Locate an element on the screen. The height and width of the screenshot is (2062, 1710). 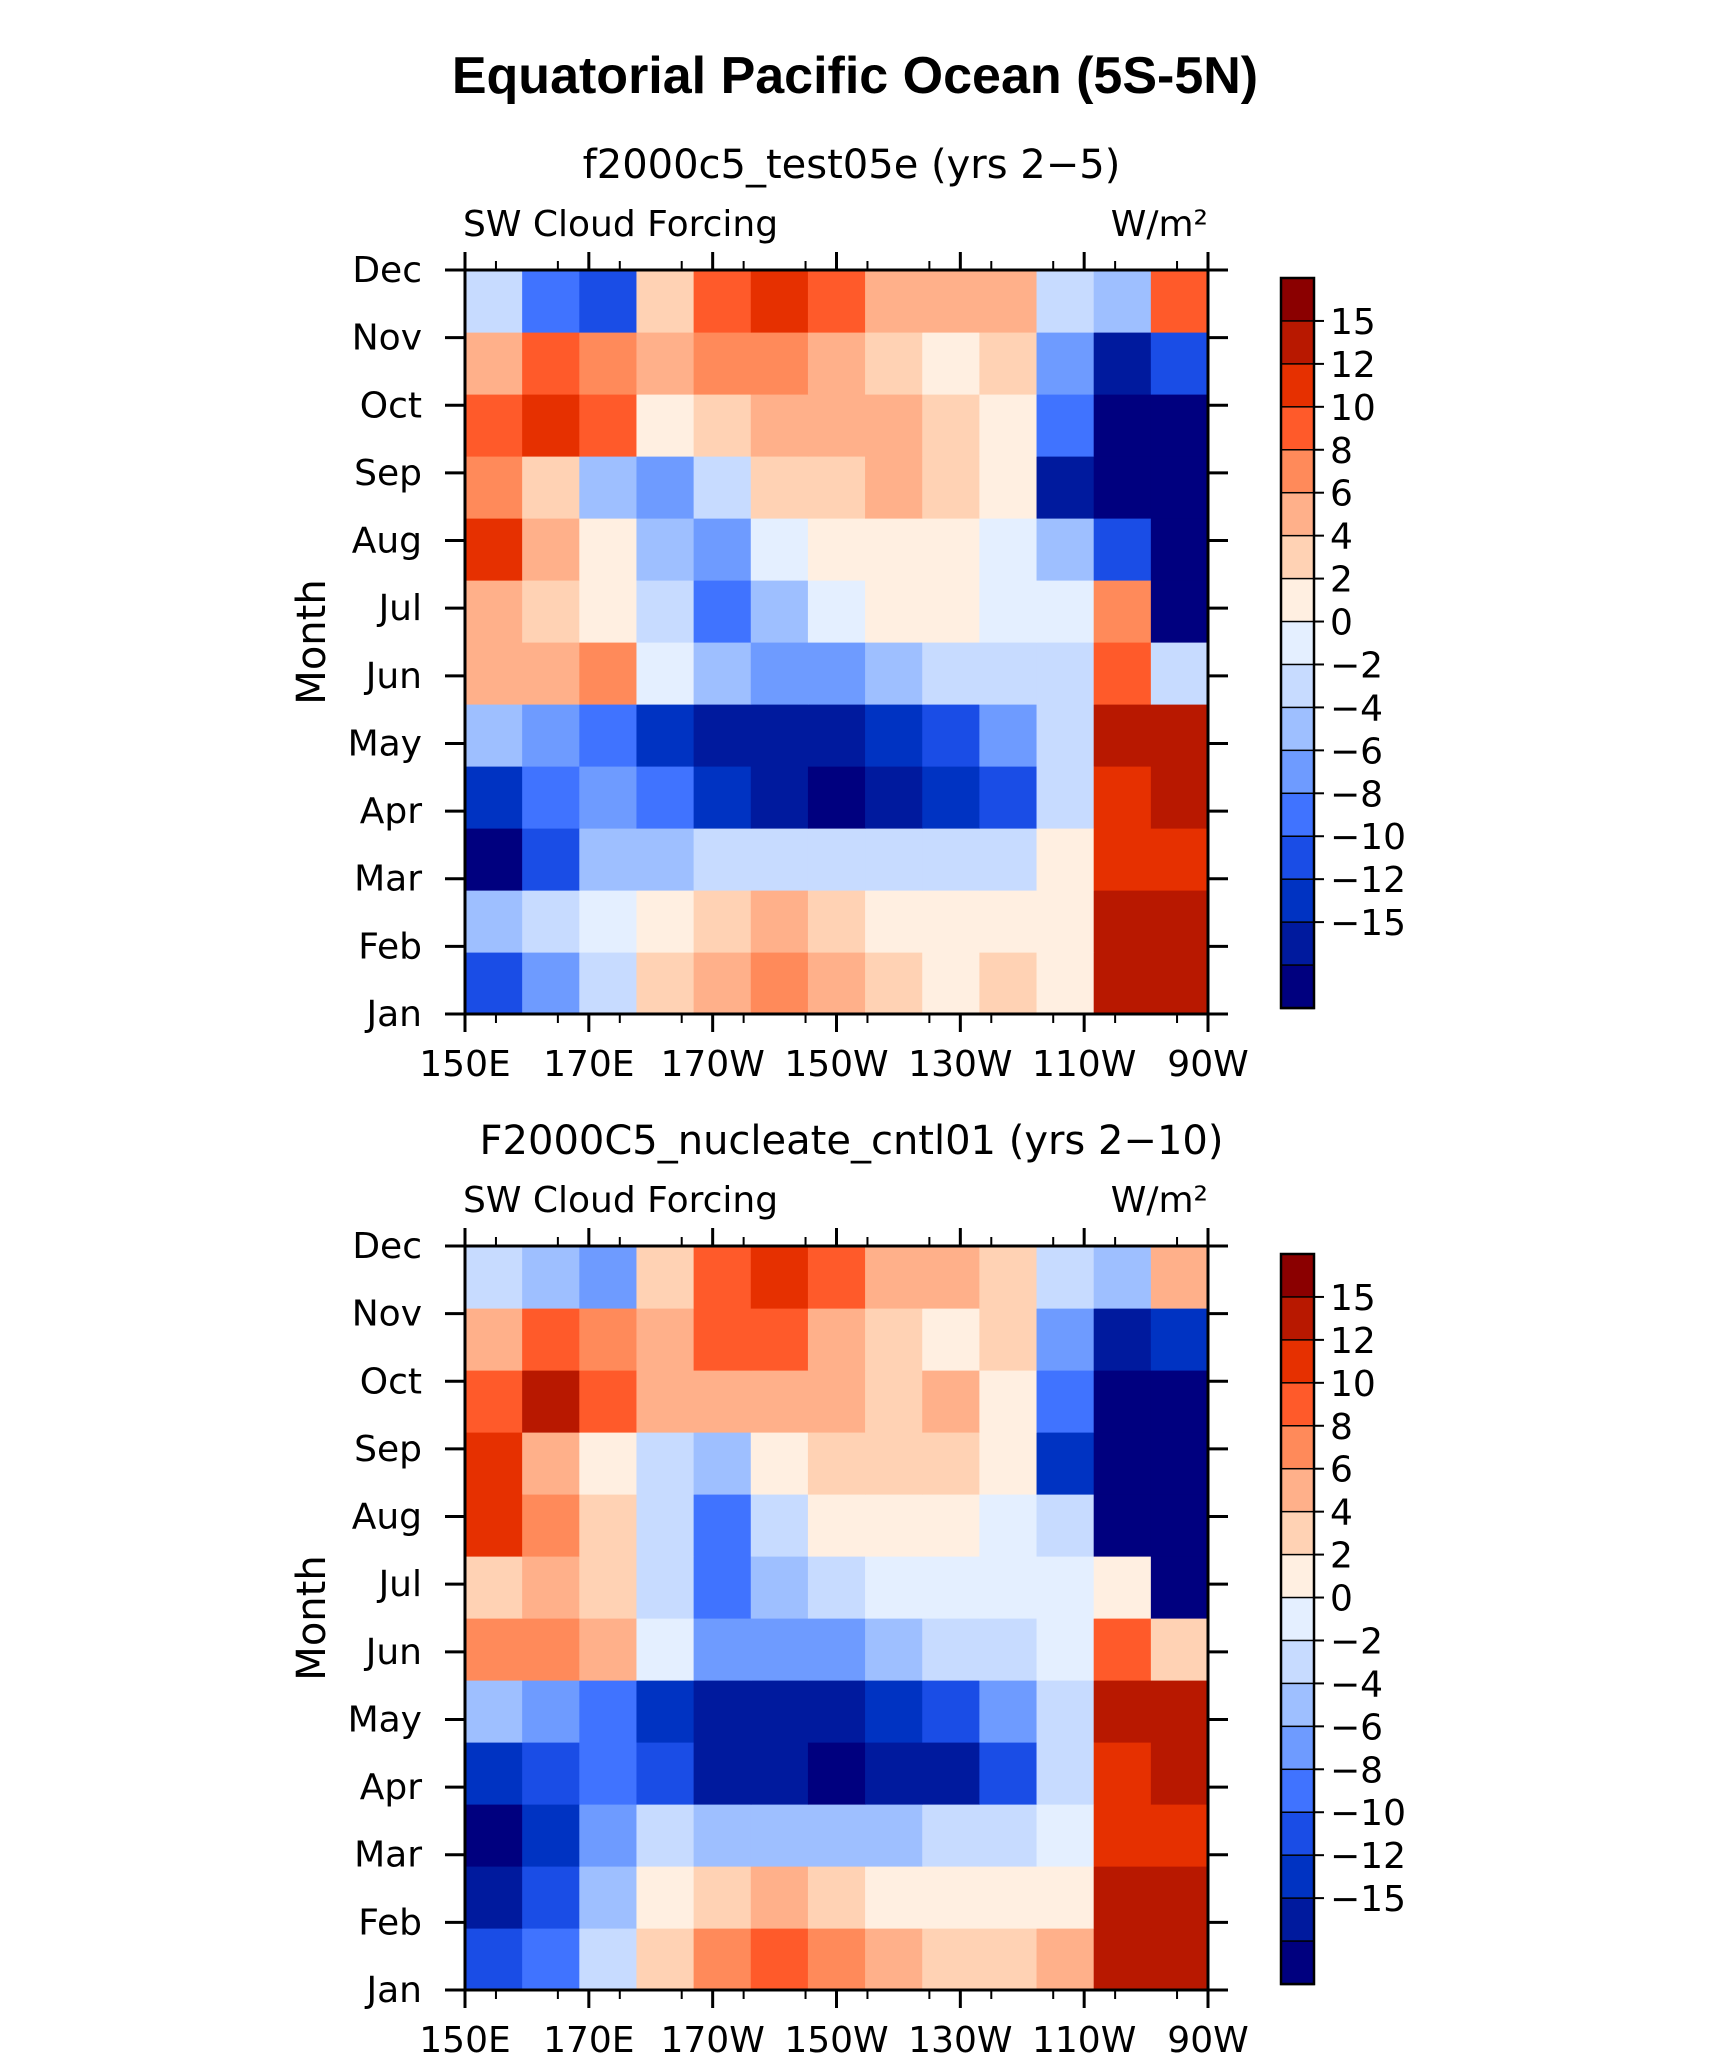
y-tick-label: Mar is located at coordinates (388, 879).